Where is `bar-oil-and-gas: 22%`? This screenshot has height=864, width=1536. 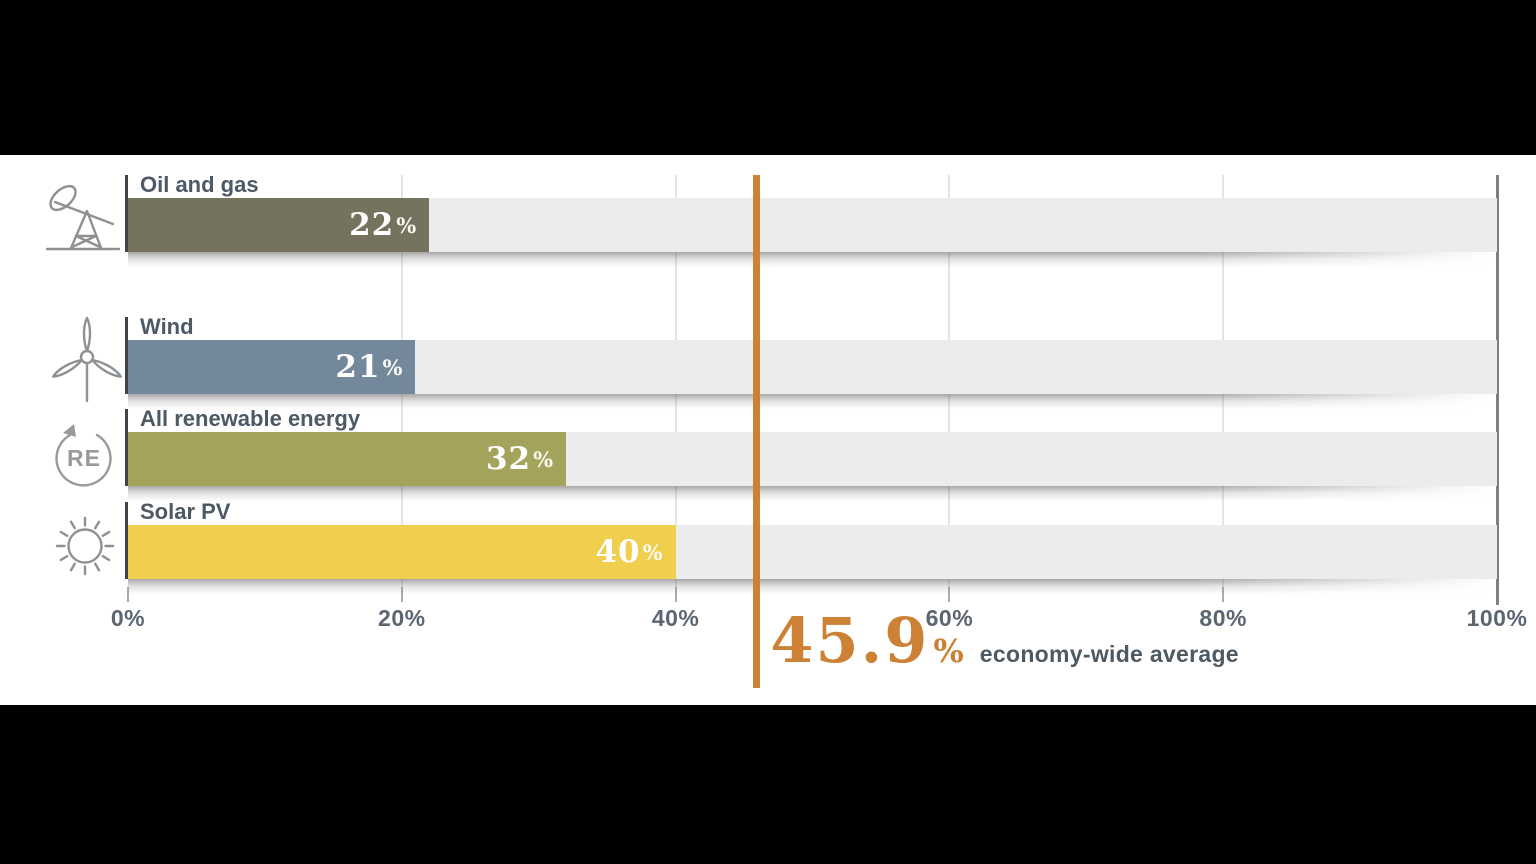 bar-oil-and-gas: 22% is located at coordinates (279, 225).